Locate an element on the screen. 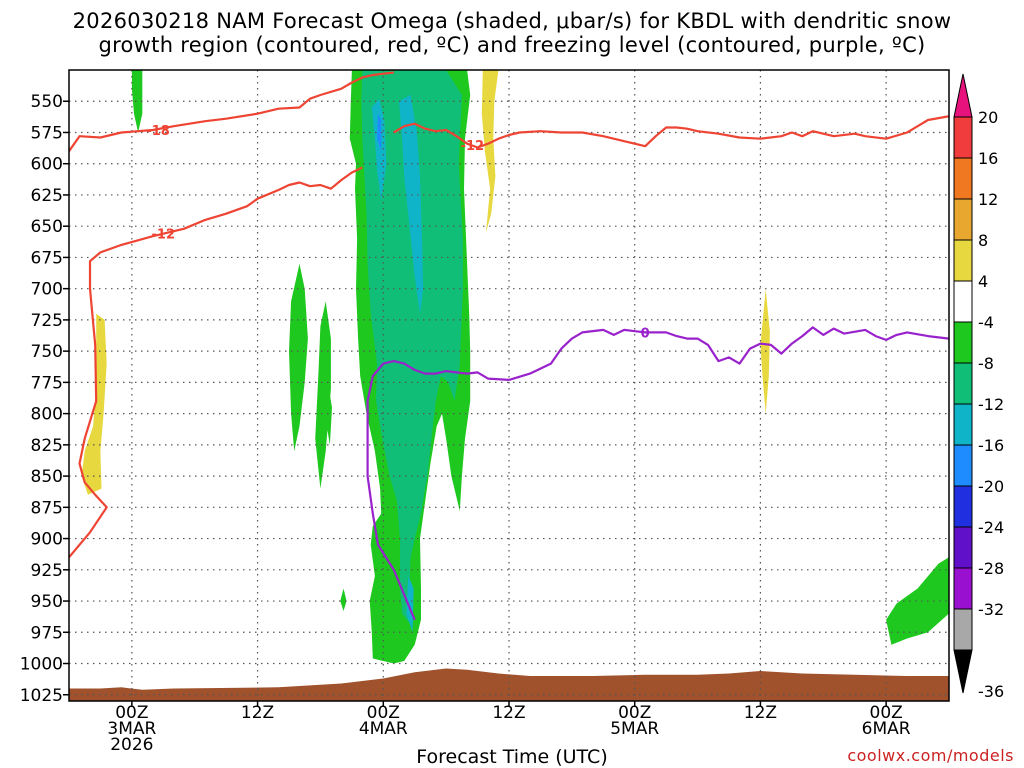 Image resolution: width=1024 pixels, height=768 pixels. y-tick-label: 725 is located at coordinates (47, 321).